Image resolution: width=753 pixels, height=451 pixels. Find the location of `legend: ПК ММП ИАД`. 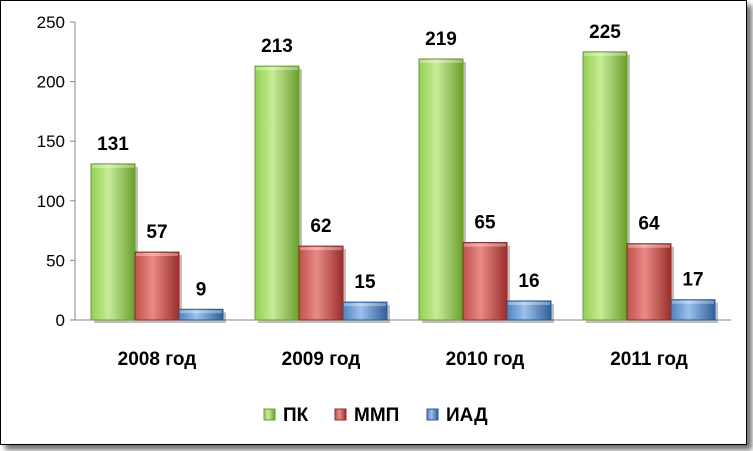

legend: ПК ММП ИАД is located at coordinates (375, 415).